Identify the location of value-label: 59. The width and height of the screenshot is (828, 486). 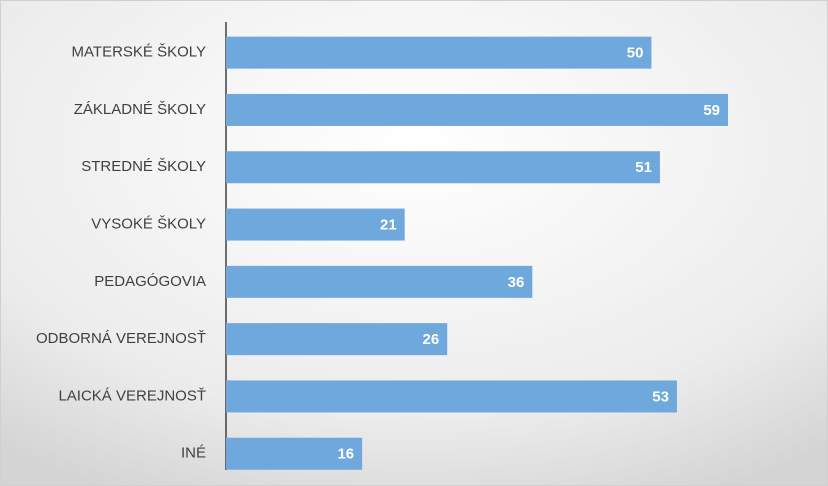
(711, 110).